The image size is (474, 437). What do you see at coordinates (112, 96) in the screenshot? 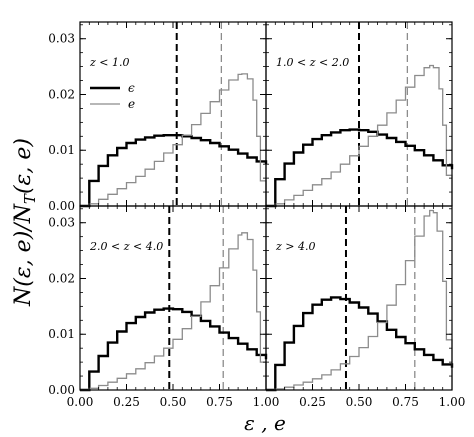
I see `legend: ϵe` at bounding box center [112, 96].